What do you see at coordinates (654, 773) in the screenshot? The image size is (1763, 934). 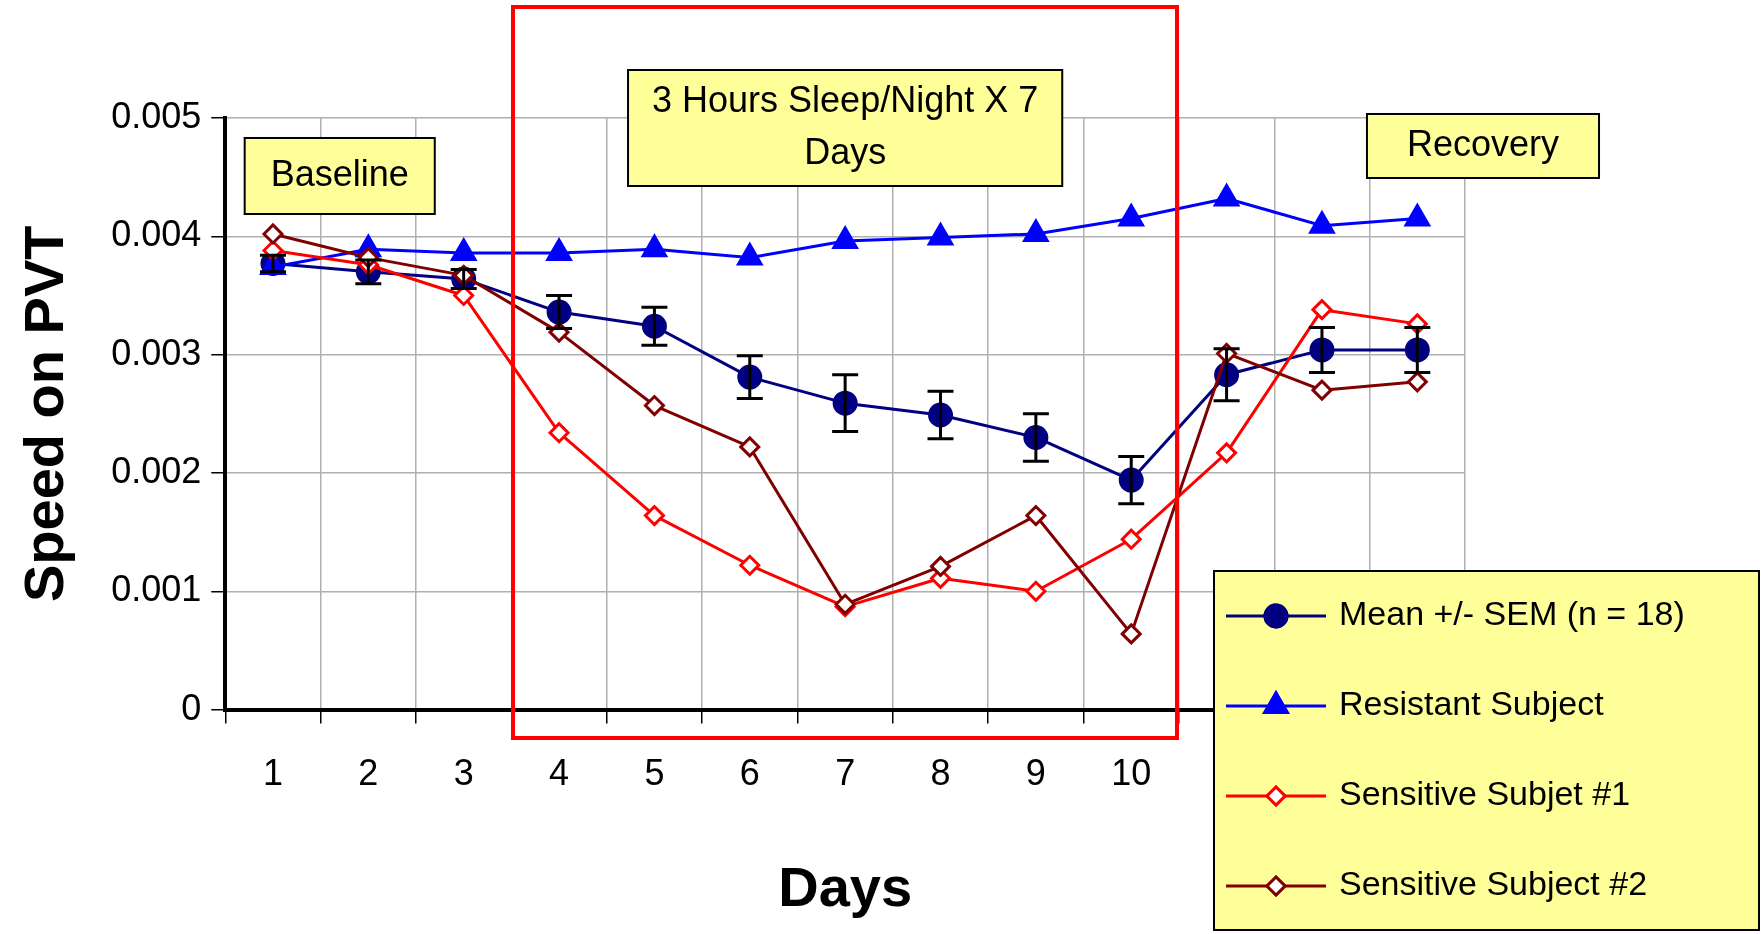 I see `x-tick-label: 5` at bounding box center [654, 773].